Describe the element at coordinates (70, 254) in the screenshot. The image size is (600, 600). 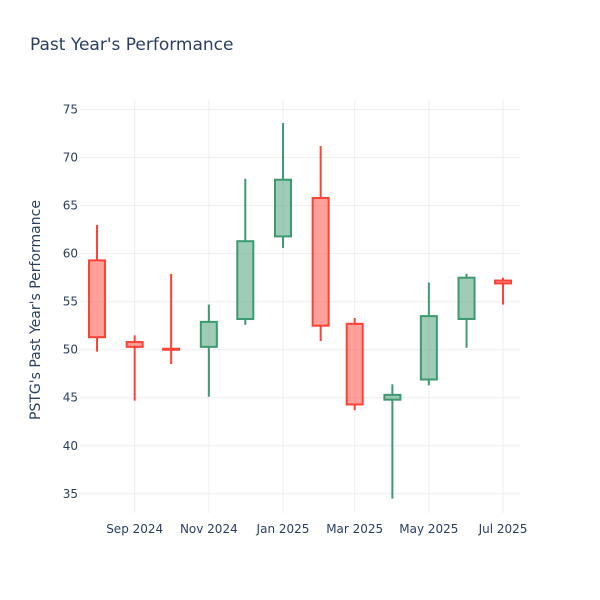
I see `y-tick-label: 60` at that location.